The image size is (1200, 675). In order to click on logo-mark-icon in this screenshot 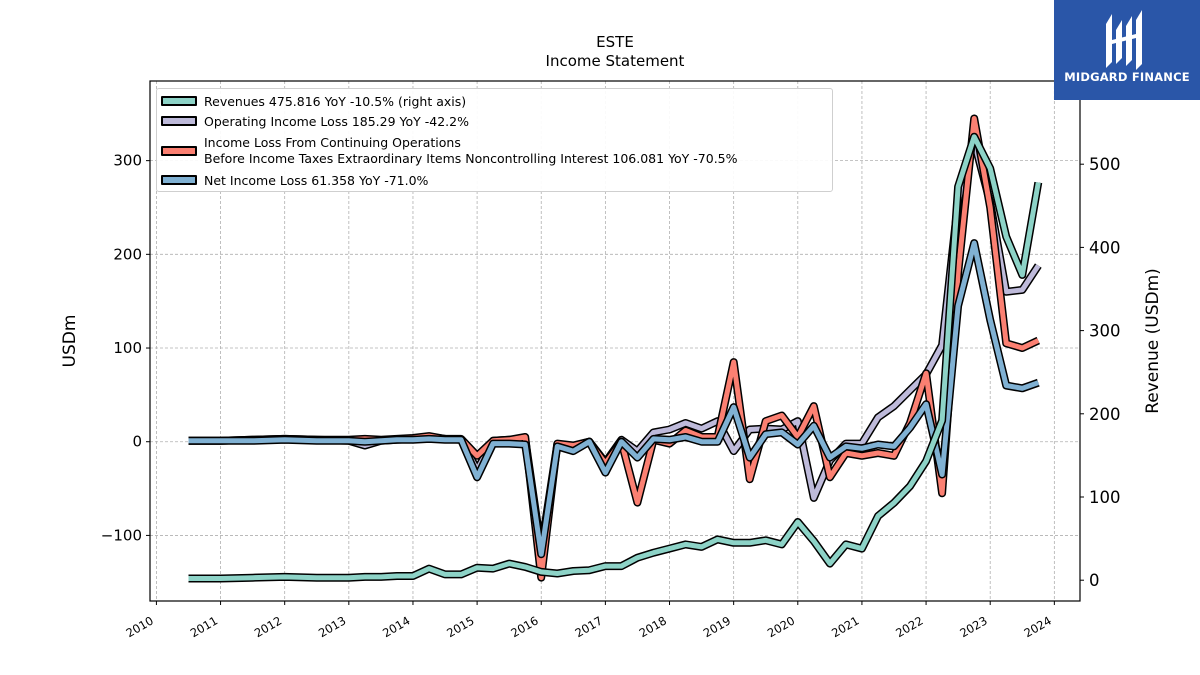, I will do `click(1124, 40)`.